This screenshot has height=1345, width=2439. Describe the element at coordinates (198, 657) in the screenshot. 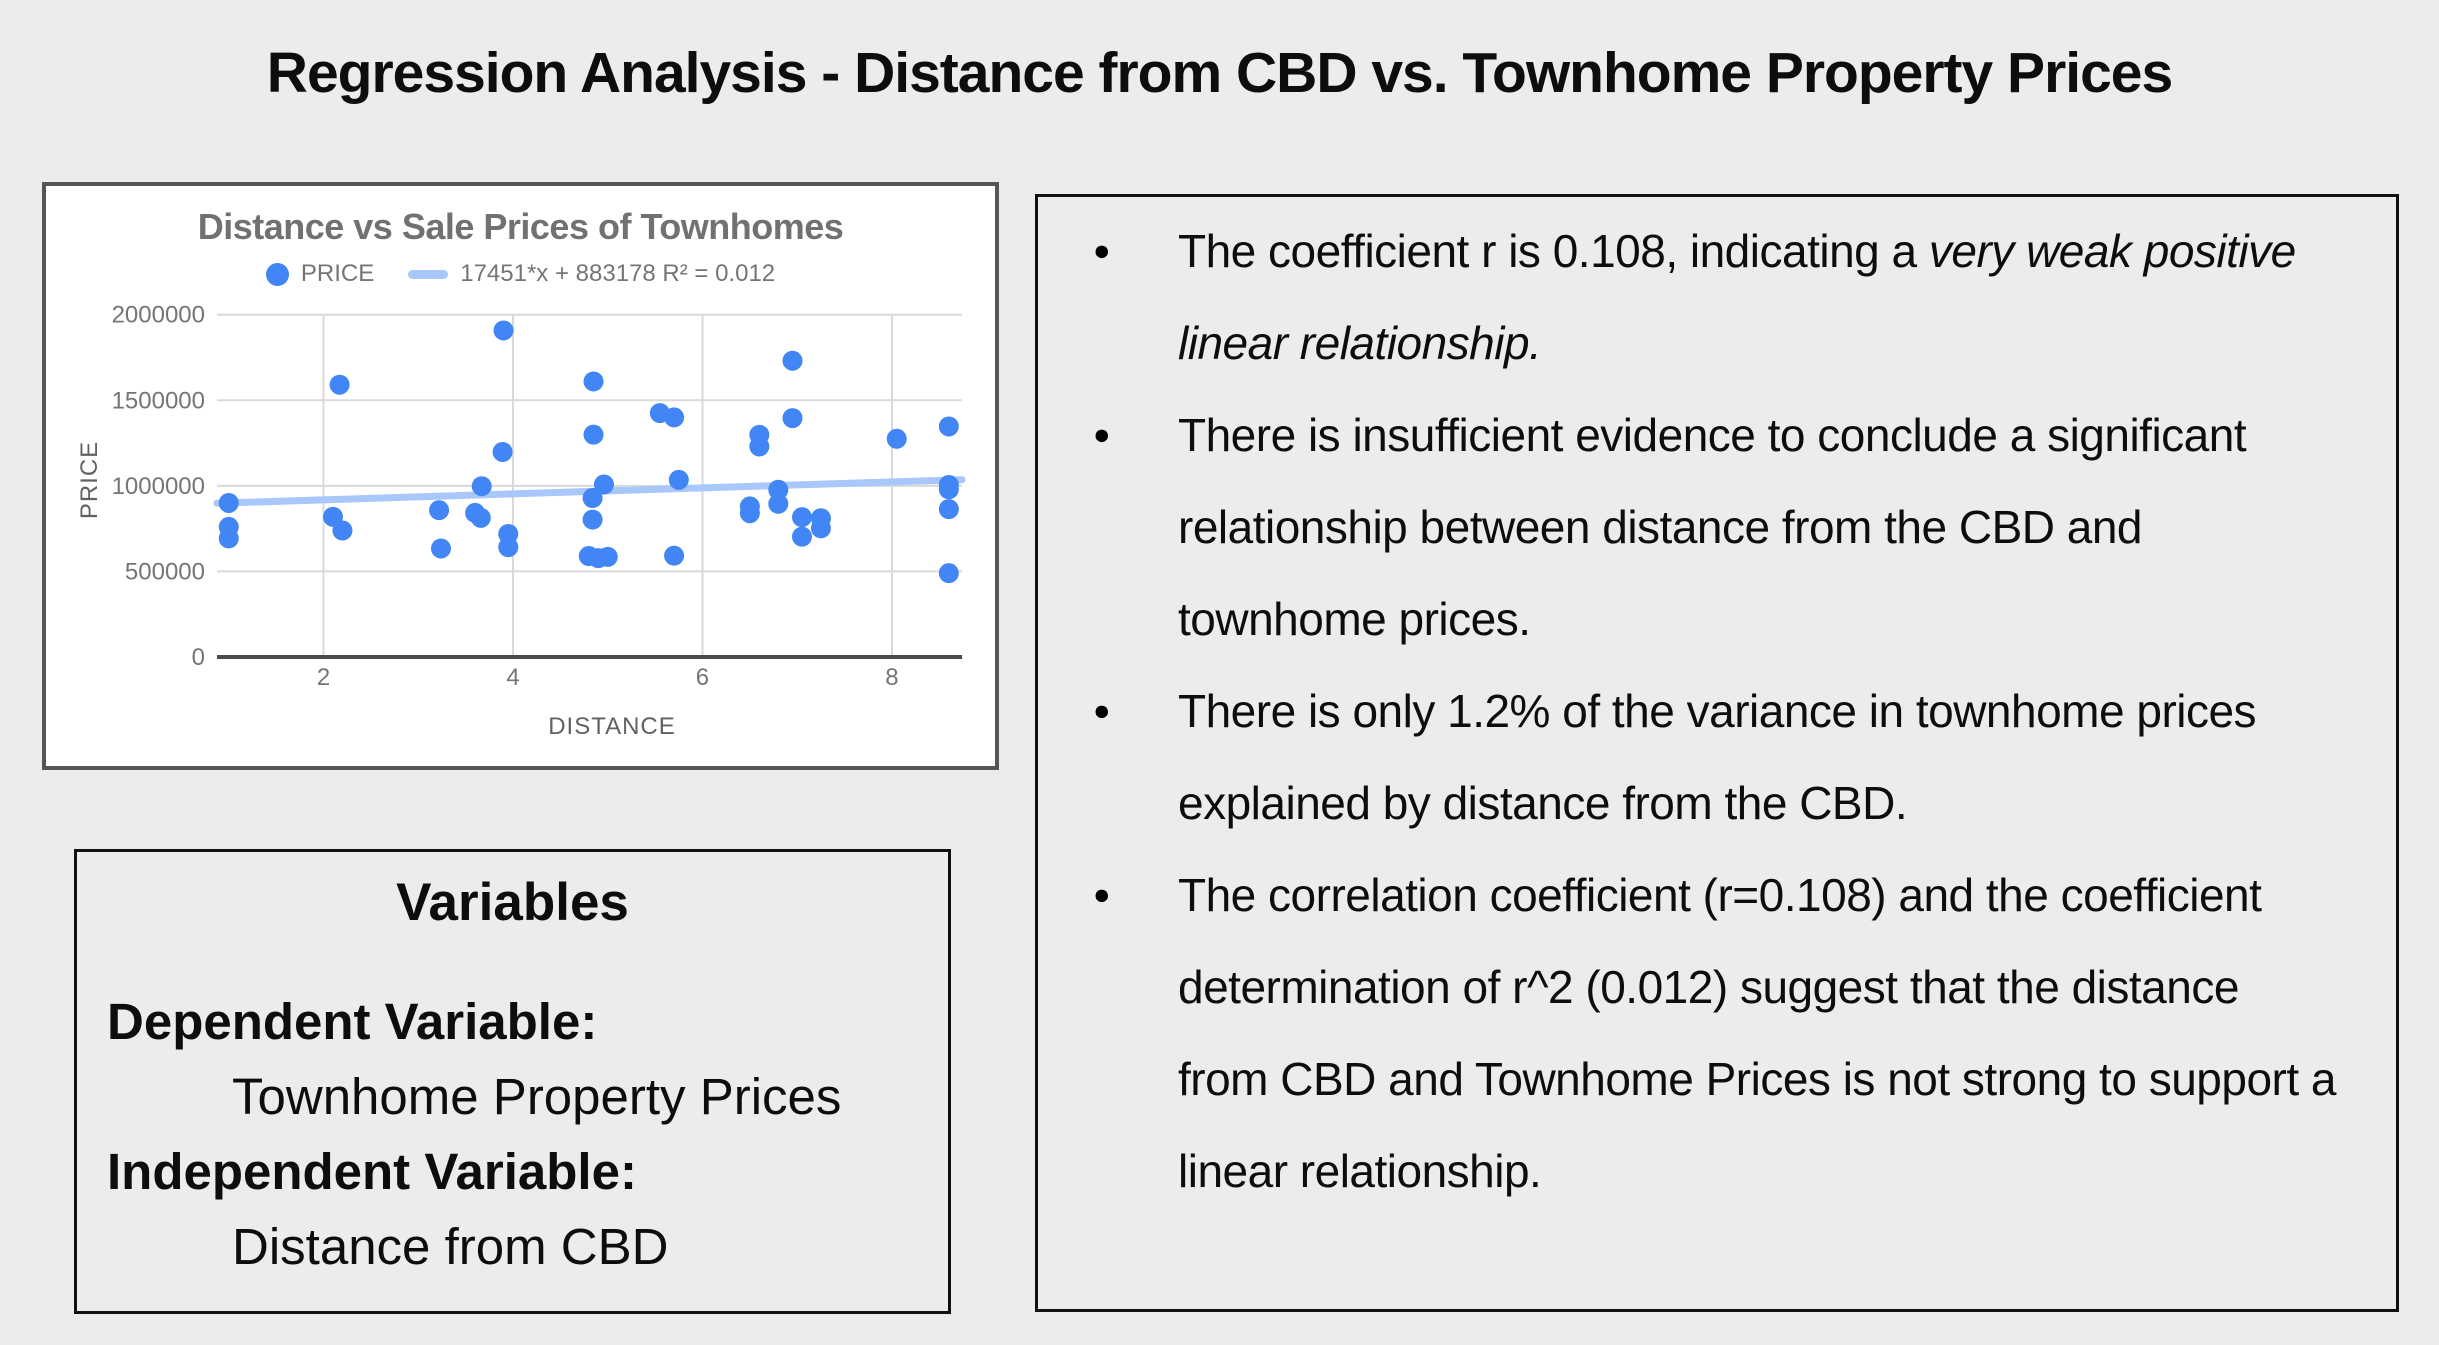

I see `y-tick-label: 0` at that location.